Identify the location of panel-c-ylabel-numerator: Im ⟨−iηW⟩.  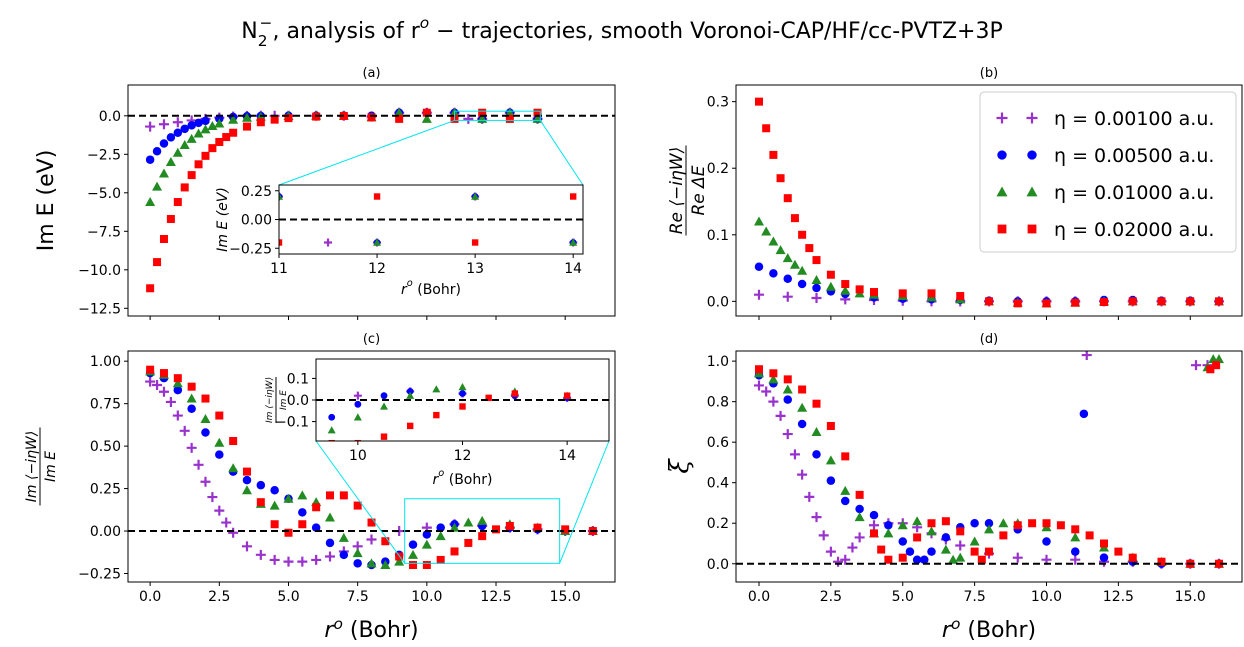
(32, 466).